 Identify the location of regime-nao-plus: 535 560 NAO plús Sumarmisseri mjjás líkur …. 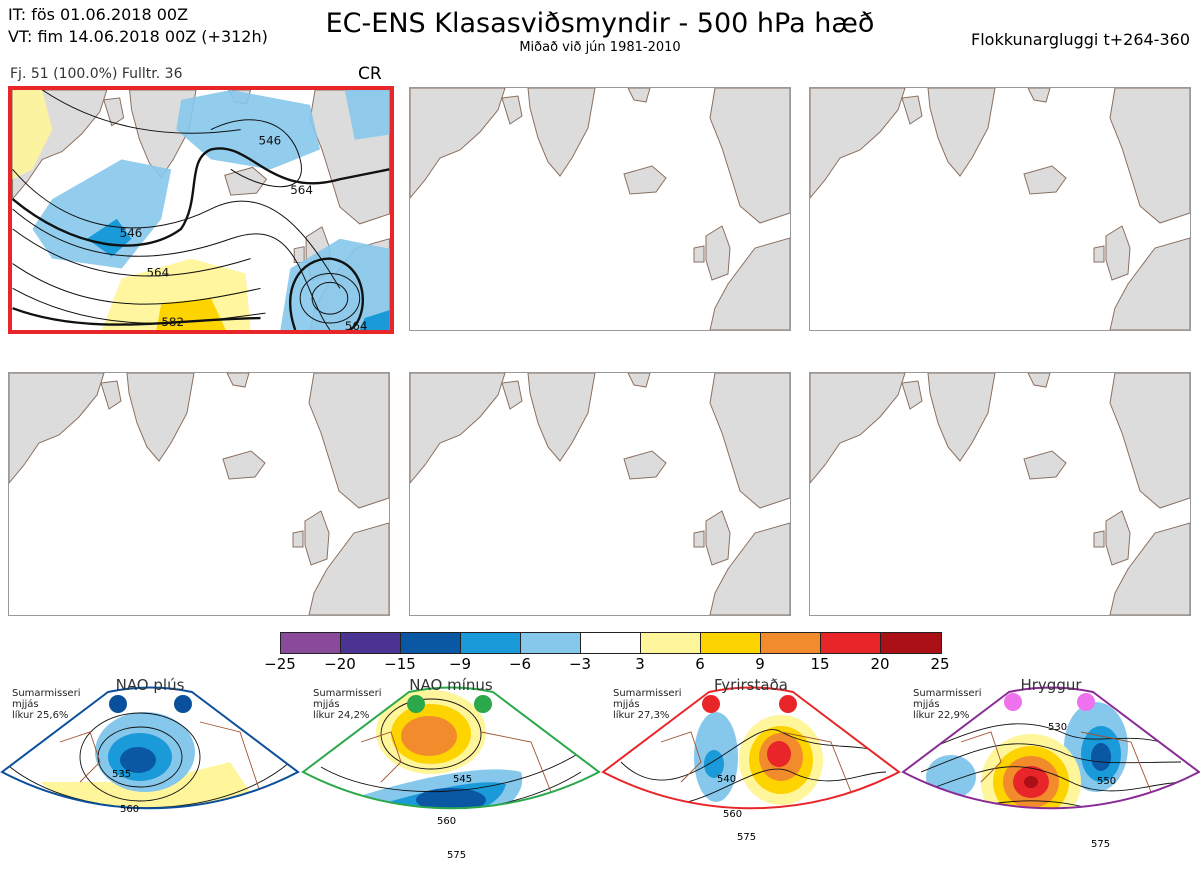
(150, 771).